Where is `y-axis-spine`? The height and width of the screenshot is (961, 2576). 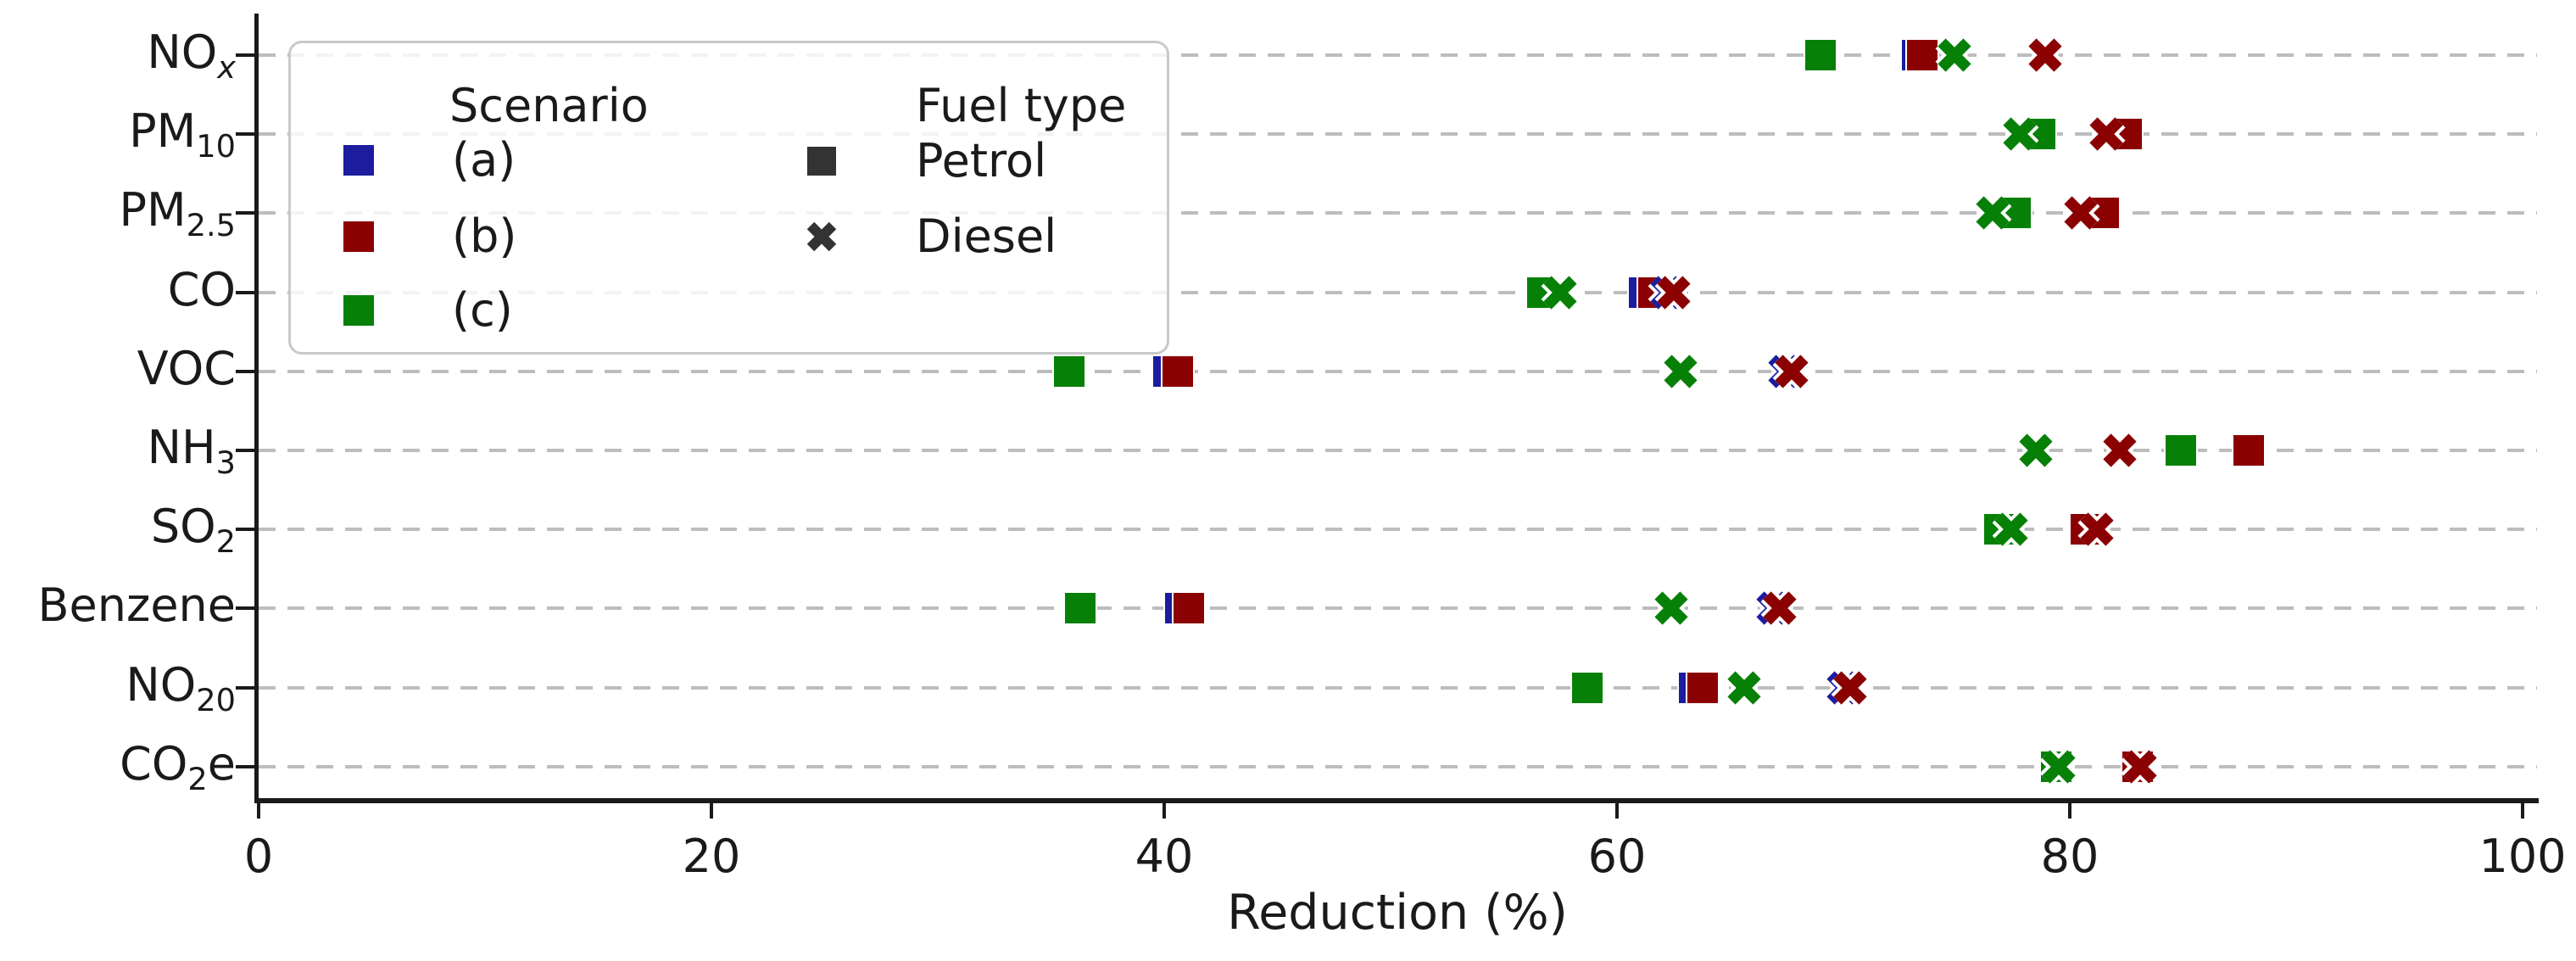 y-axis-spine is located at coordinates (256, 408).